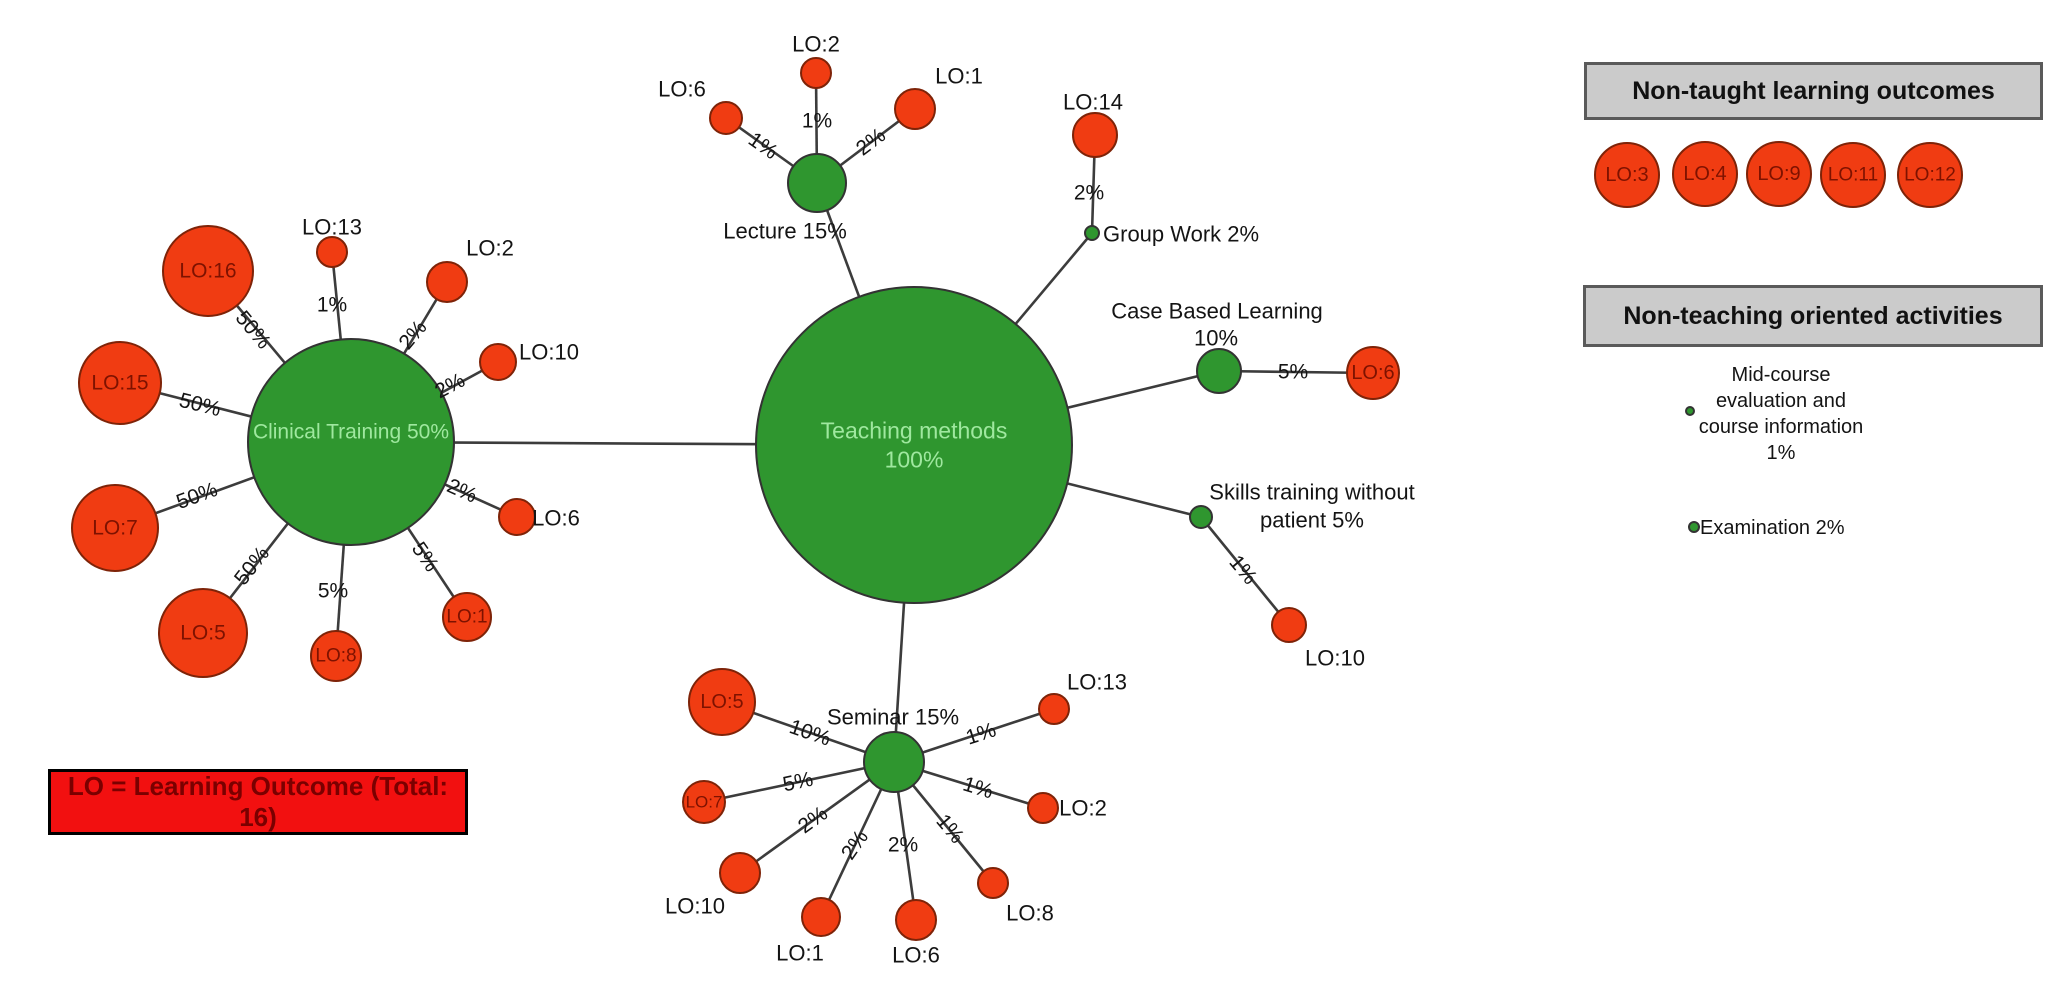  What do you see at coordinates (916, 955) in the screenshot?
I see `label-seminar-lo6: LO:6` at bounding box center [916, 955].